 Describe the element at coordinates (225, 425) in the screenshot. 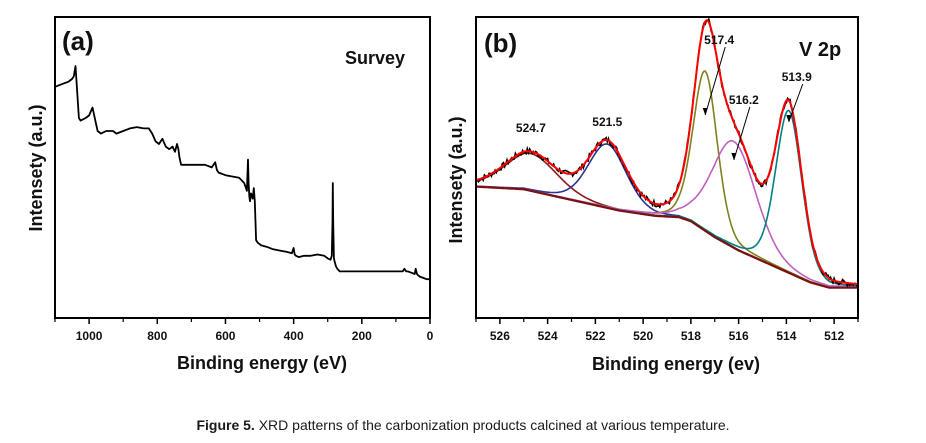

I see `caption-label: Figure 5.` at that location.